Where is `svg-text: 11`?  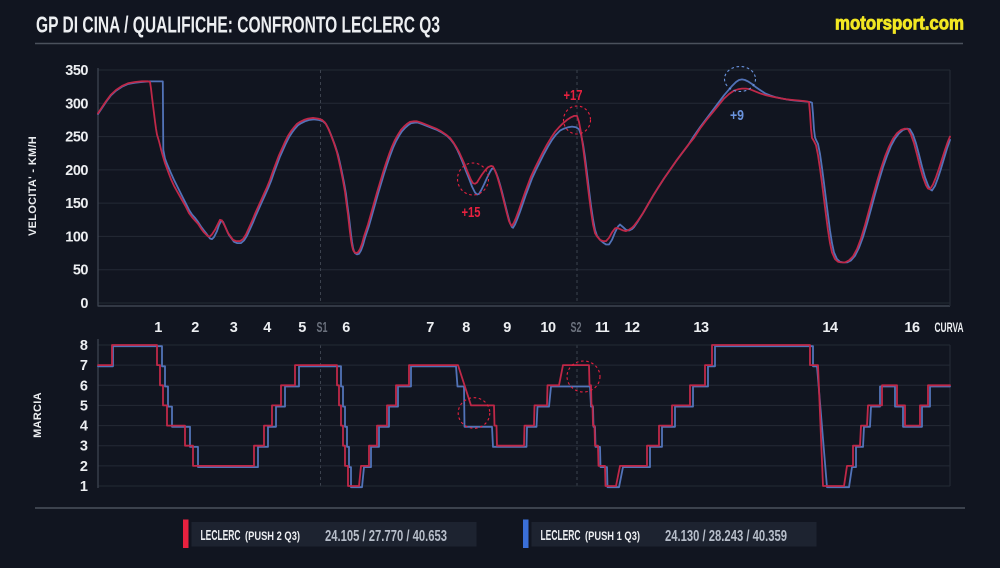
svg-text: 11 is located at coordinates (602, 328).